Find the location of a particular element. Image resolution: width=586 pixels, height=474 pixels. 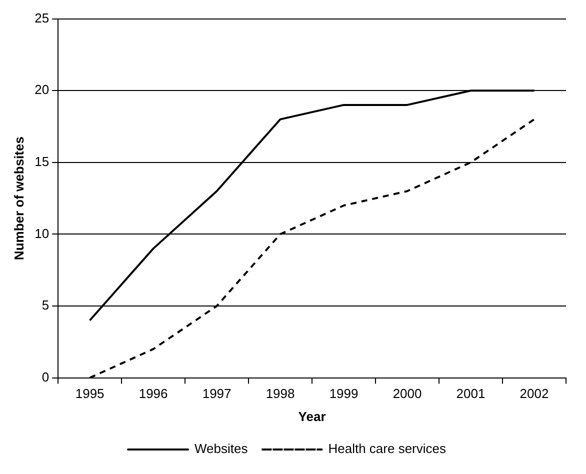

legend-label: Health care services is located at coordinates (387, 448).